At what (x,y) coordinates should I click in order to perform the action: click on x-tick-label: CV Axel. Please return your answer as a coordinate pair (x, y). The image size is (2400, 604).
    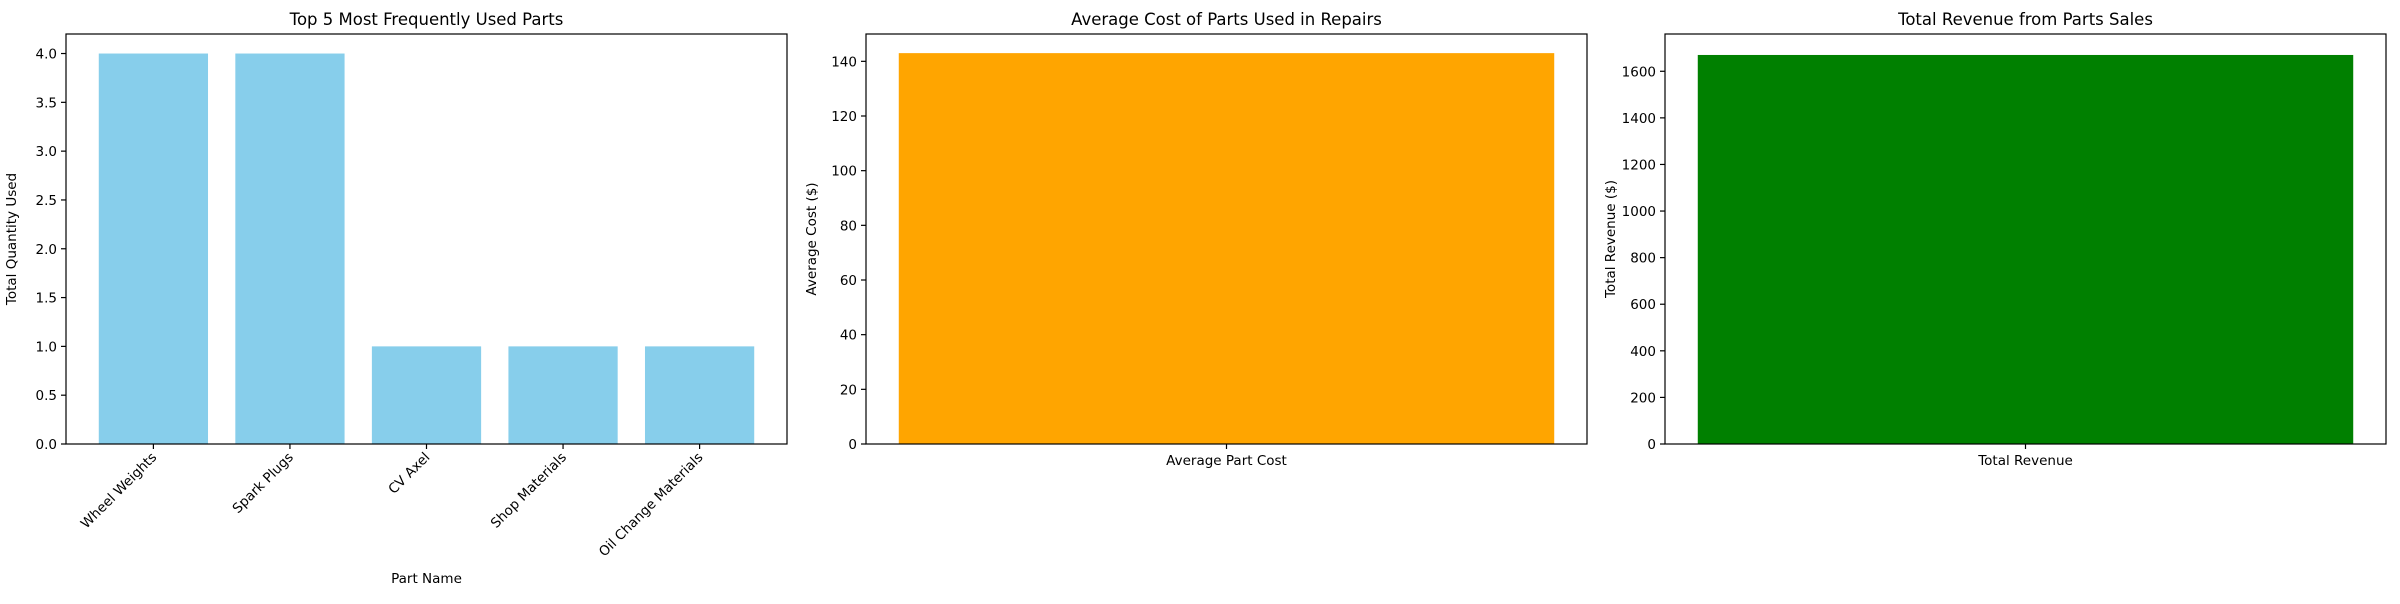
    Looking at the image, I should click on (409, 474).